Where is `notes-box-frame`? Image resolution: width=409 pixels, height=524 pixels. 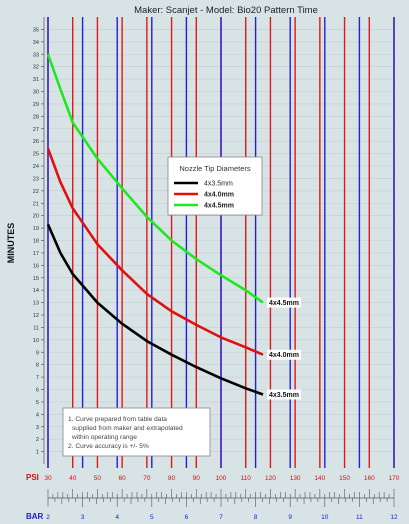 notes-box-frame is located at coordinates (136, 432).